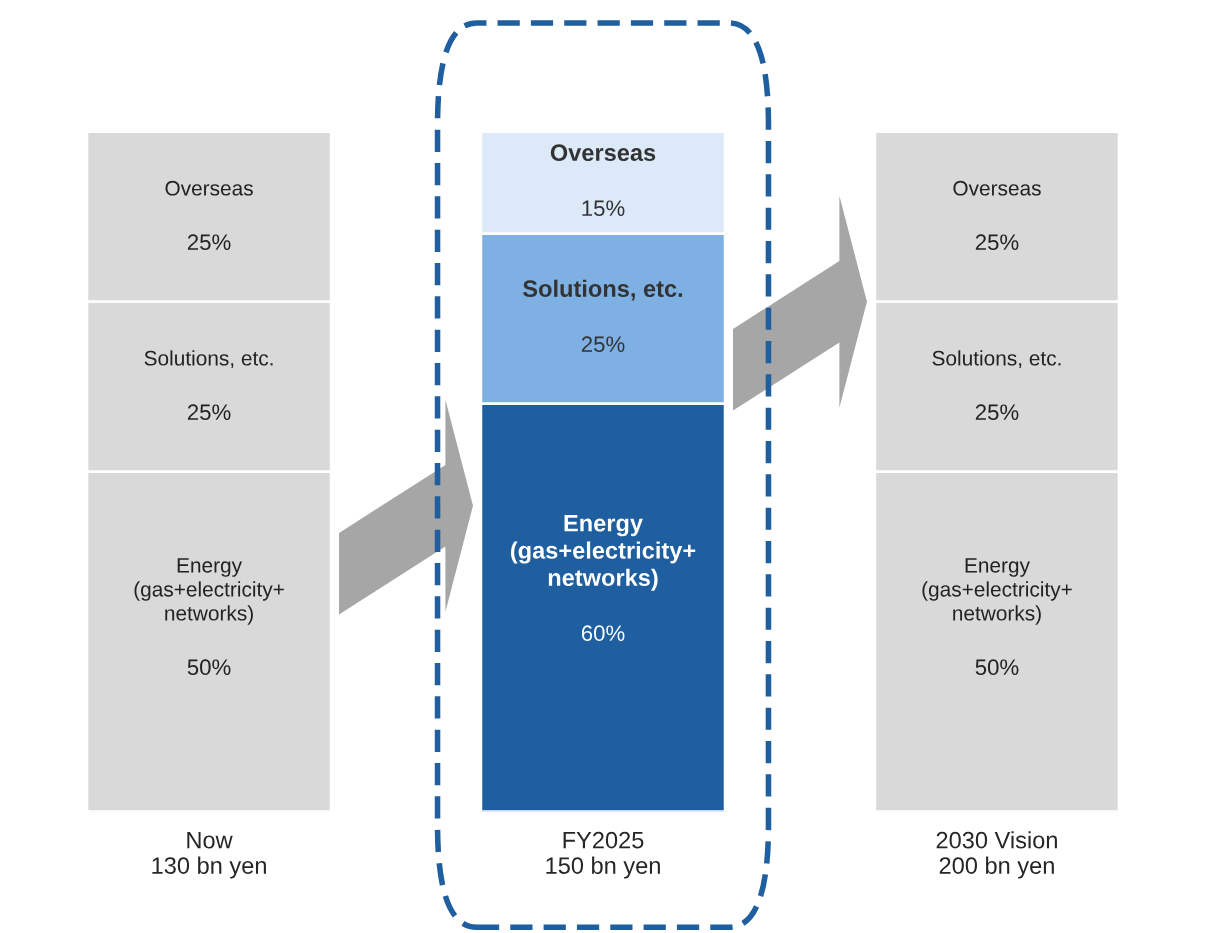 This screenshot has height=933, width=1206. I want to click on x-tick-label: Now 130 bn yen, so click(209, 855).